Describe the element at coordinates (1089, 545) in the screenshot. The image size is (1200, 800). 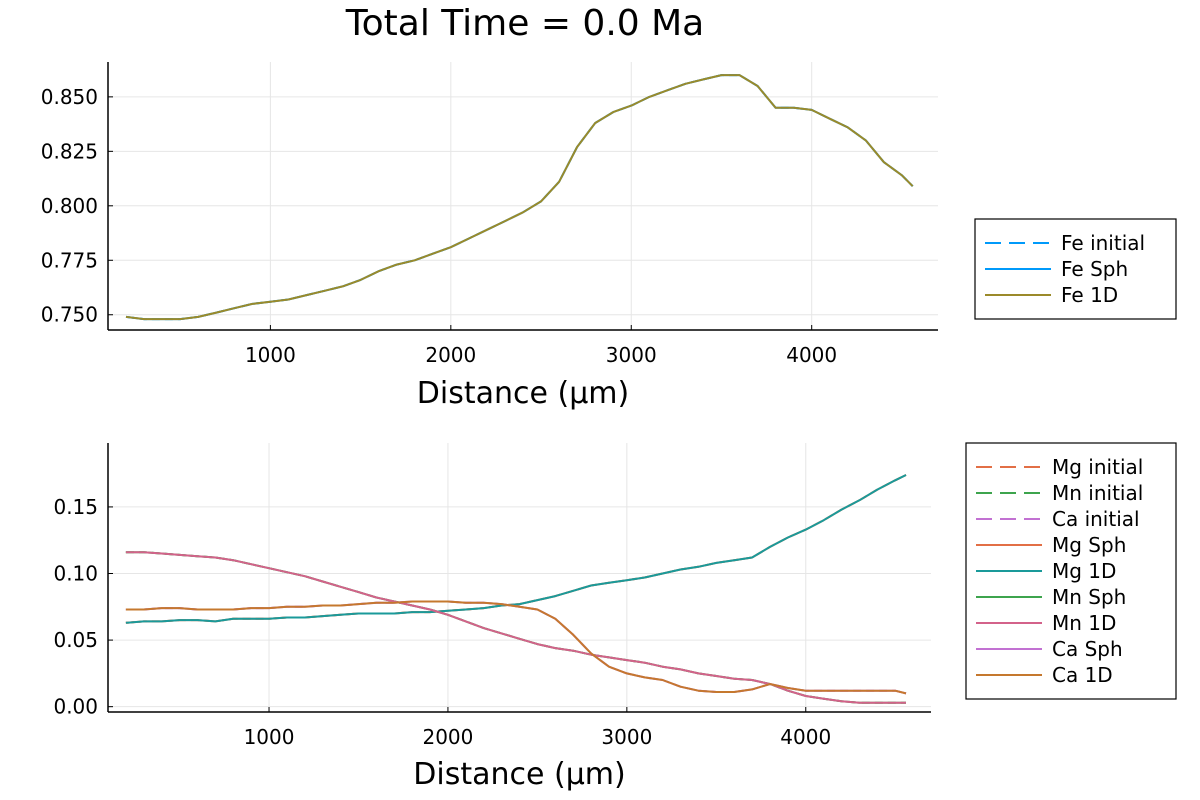
I see `legend-label-mg-sph: Mg Sph` at that location.